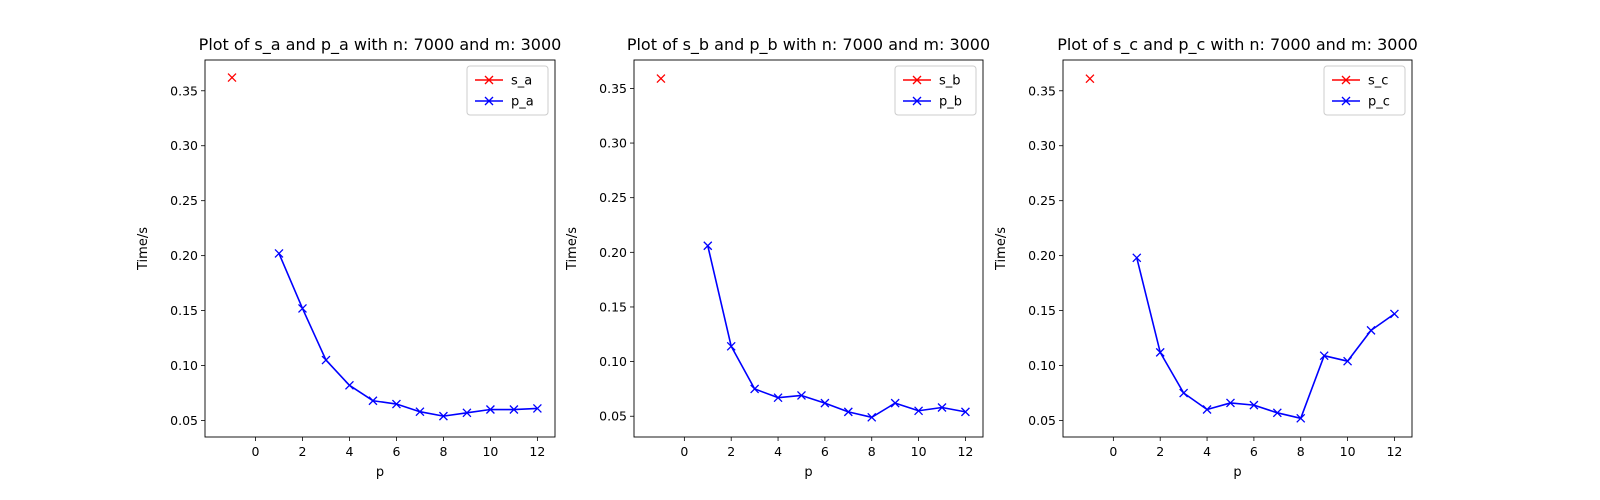  I want to click on legend-label: s_c, so click(1378, 81).